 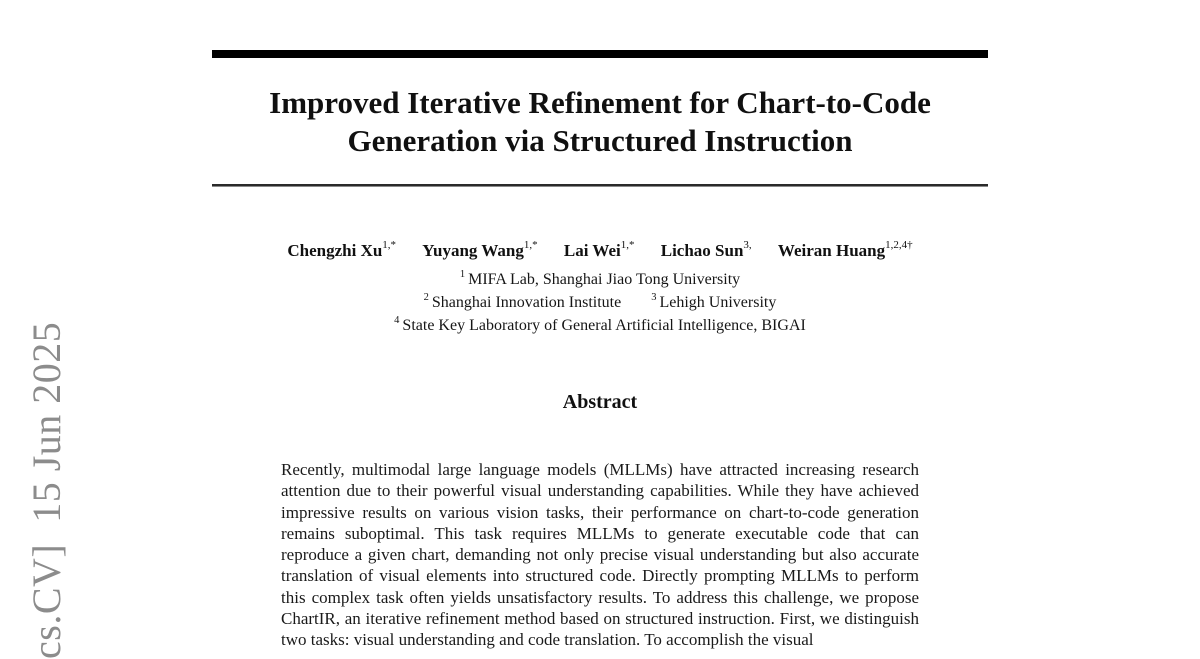 What do you see at coordinates (480, 249) in the screenshot?
I see `author-yuyang-wang: Yuyang Wang1,*` at bounding box center [480, 249].